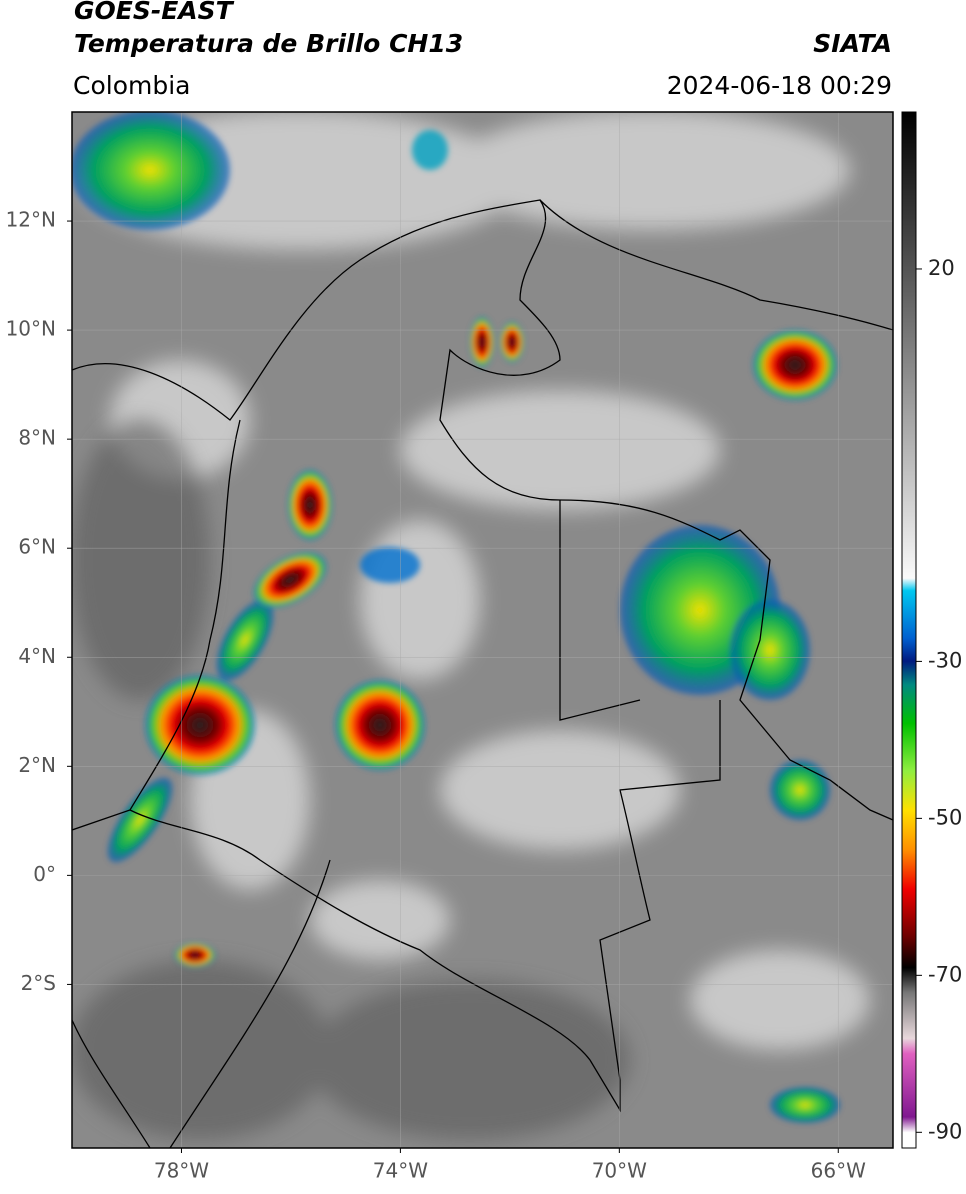 The height and width of the screenshot is (1194, 966). I want to click on x-tick-label: 70°W, so click(619, 1171).